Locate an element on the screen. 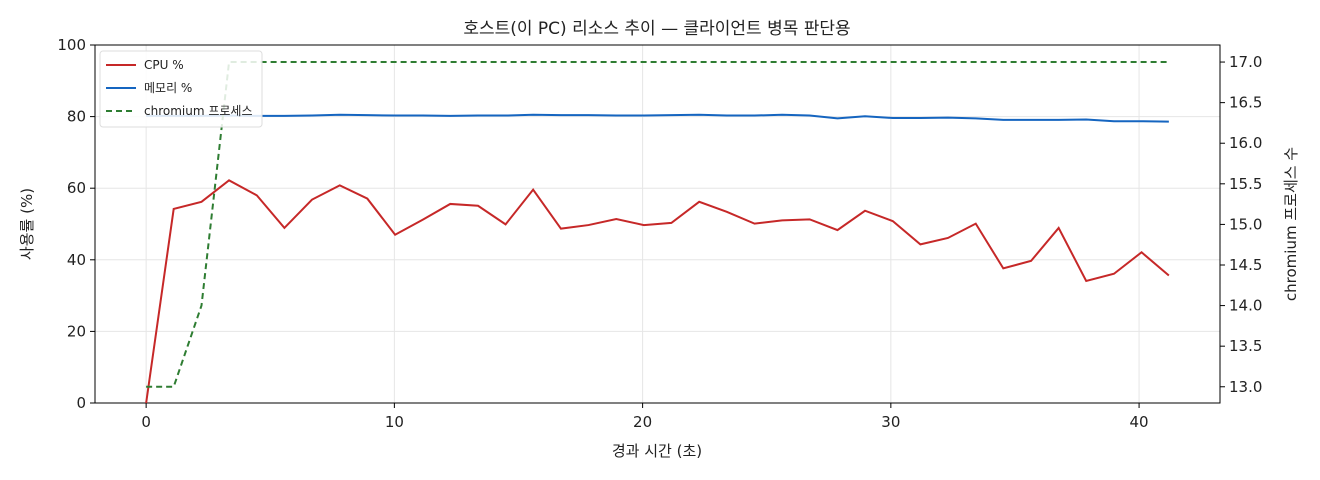 The height and width of the screenshot is (480, 1320). y-tick-label: 20 is located at coordinates (76, 331).